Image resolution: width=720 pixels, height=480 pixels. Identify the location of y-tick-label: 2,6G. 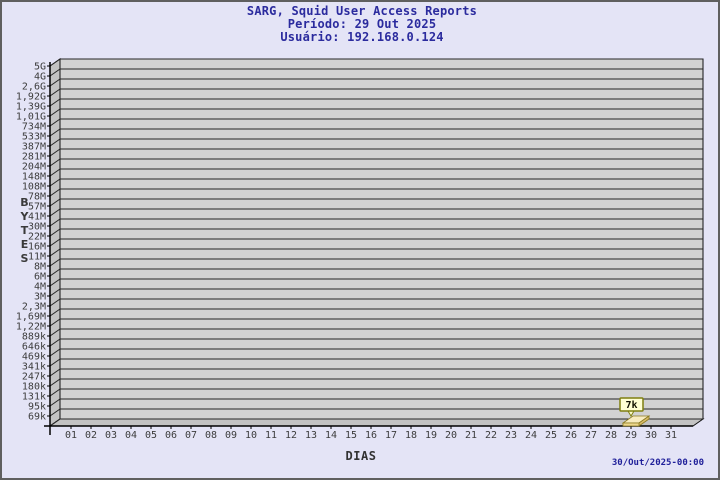
(34, 87).